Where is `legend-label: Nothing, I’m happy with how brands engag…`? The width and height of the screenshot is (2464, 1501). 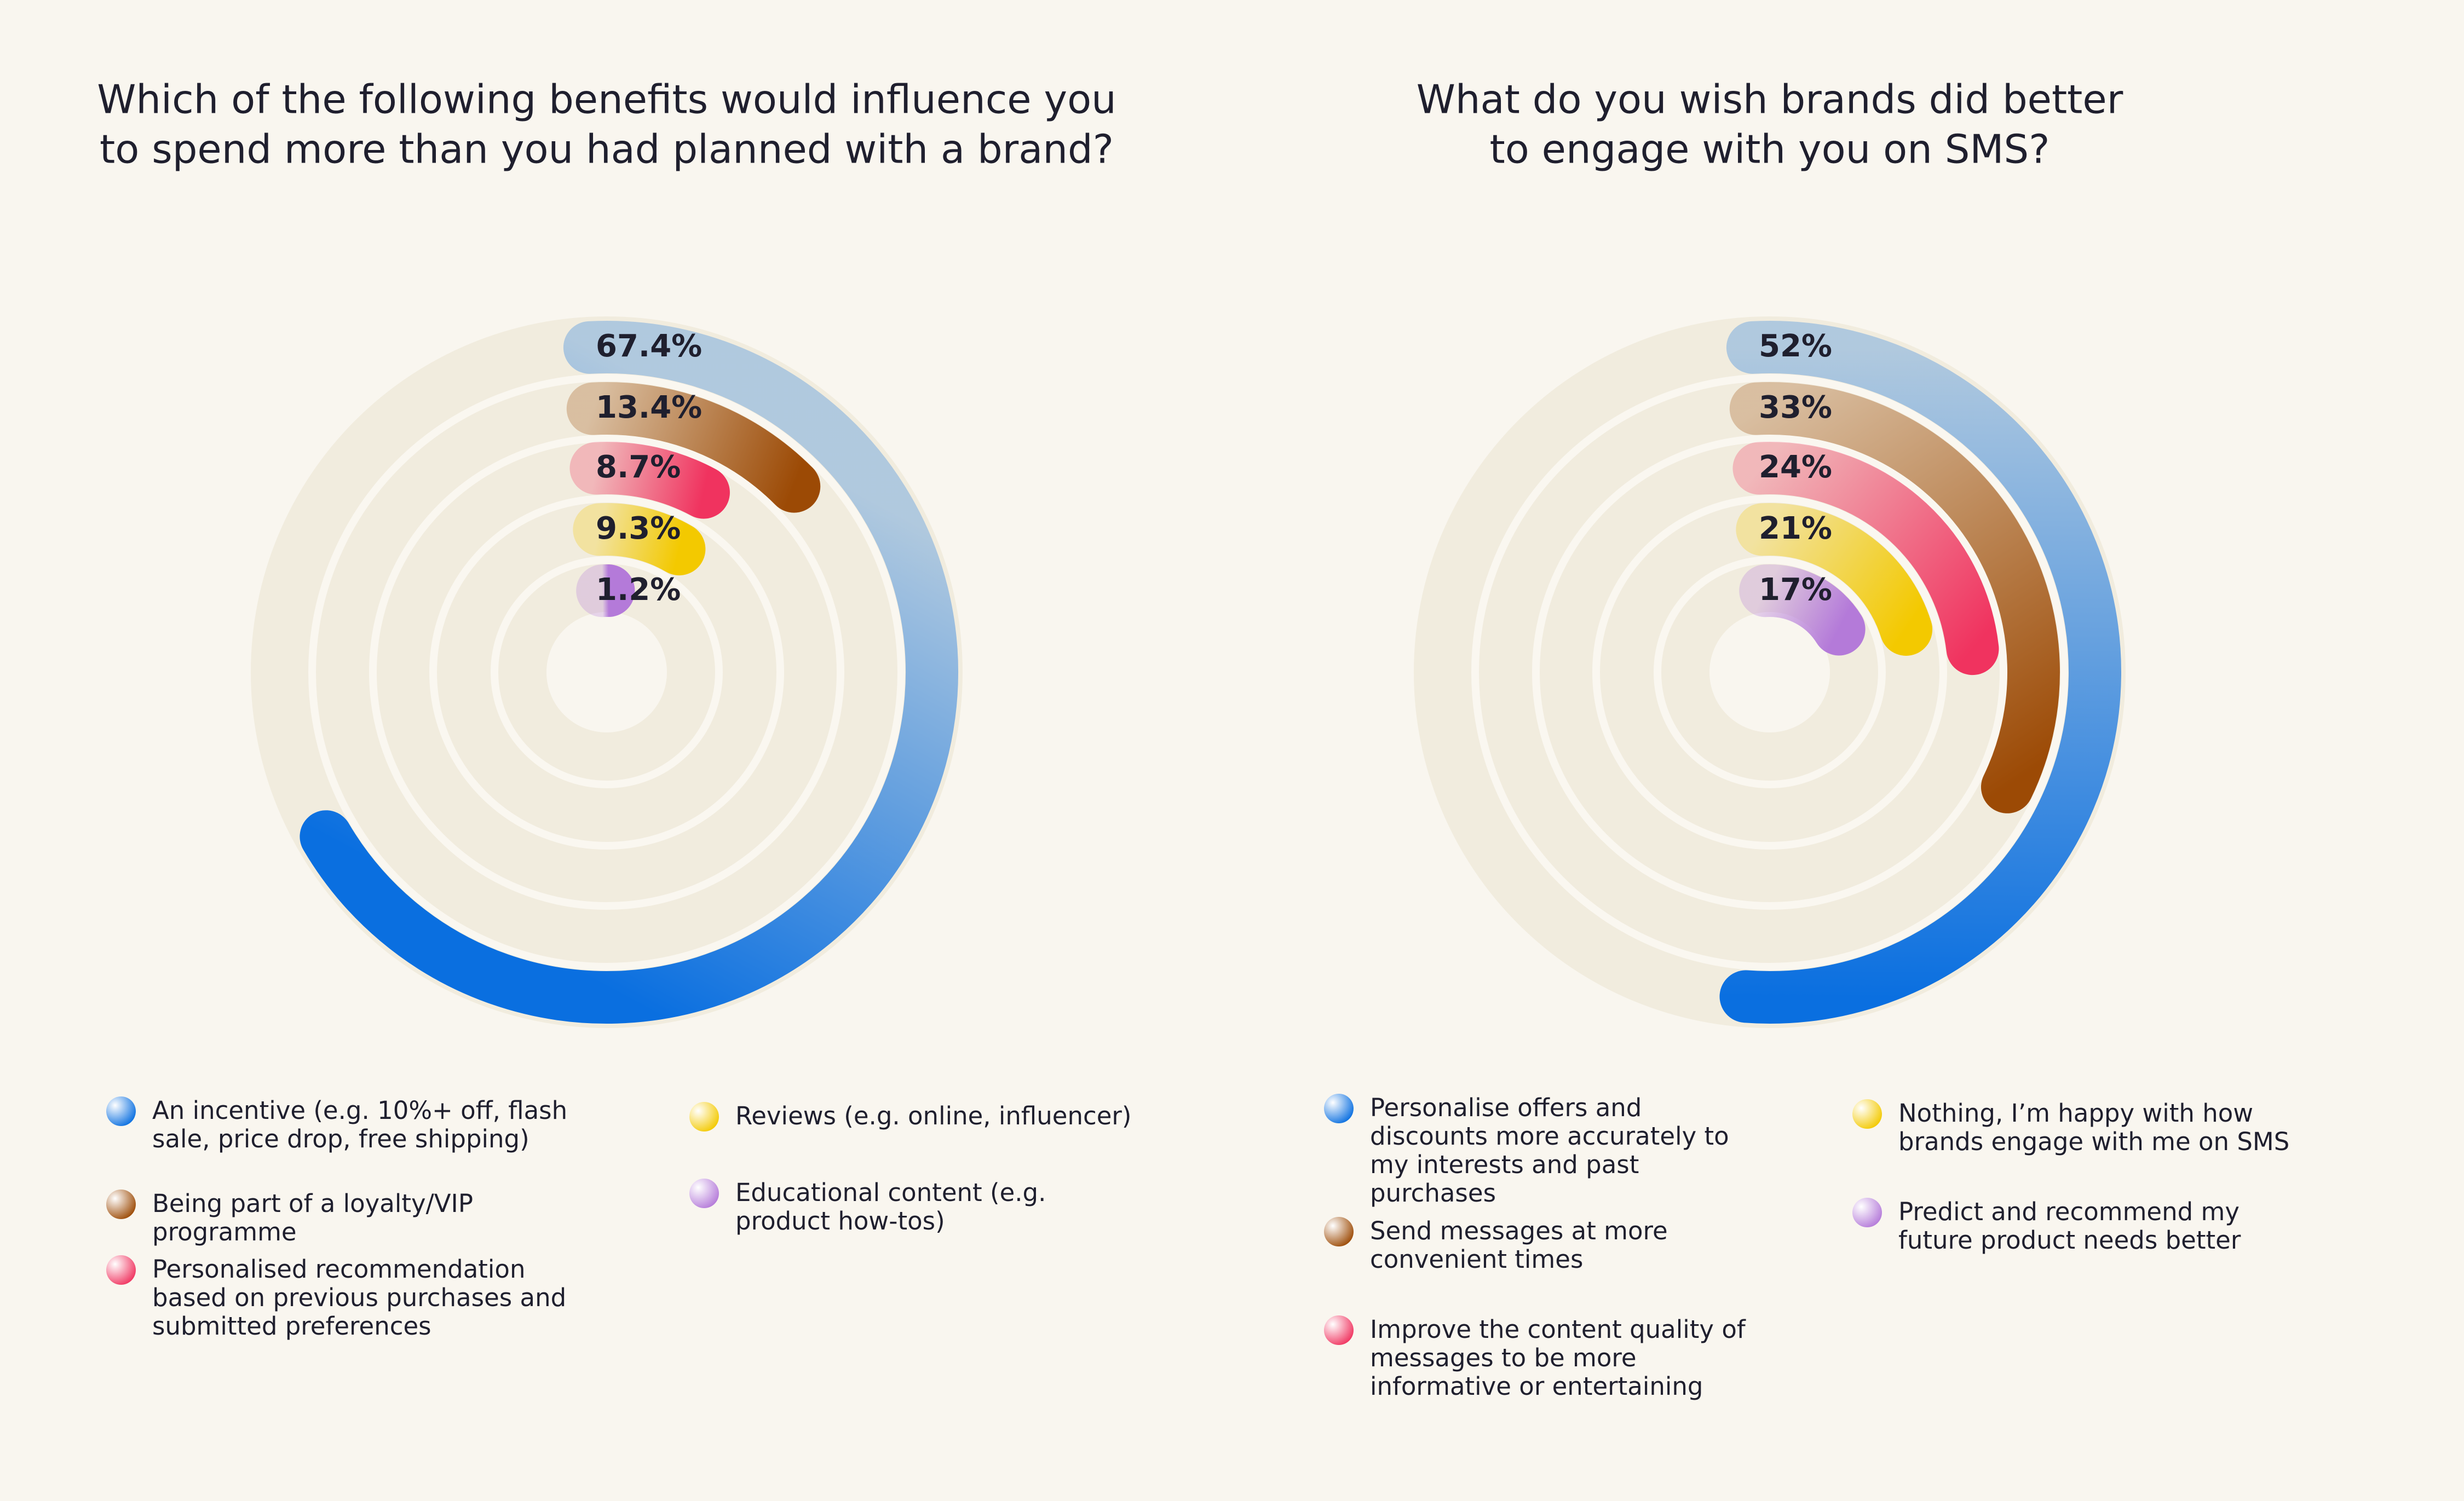 legend-label: Nothing, I’m happy with how brands engag… is located at coordinates (2094, 1127).